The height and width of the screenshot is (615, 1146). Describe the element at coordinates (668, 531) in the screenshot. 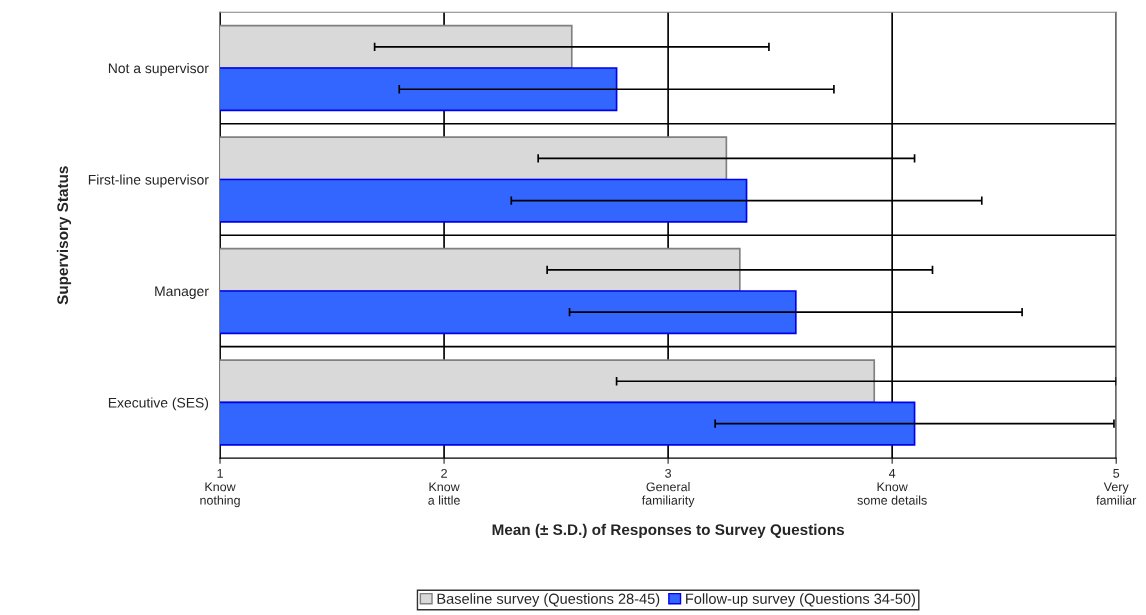

I see `x-axis-title: Mean (± S.D.) of Responses to Survey Questions` at that location.